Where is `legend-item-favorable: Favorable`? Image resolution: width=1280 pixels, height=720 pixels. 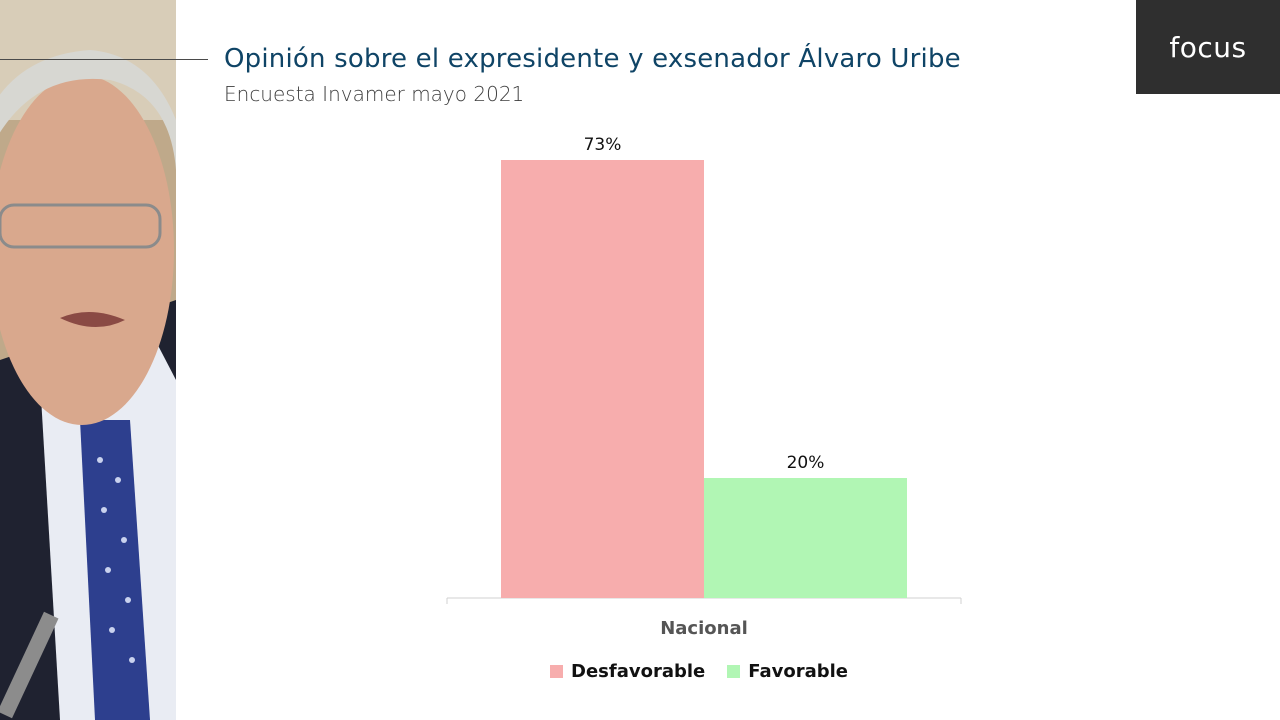
legend-item-favorable: Favorable is located at coordinates (787, 671).